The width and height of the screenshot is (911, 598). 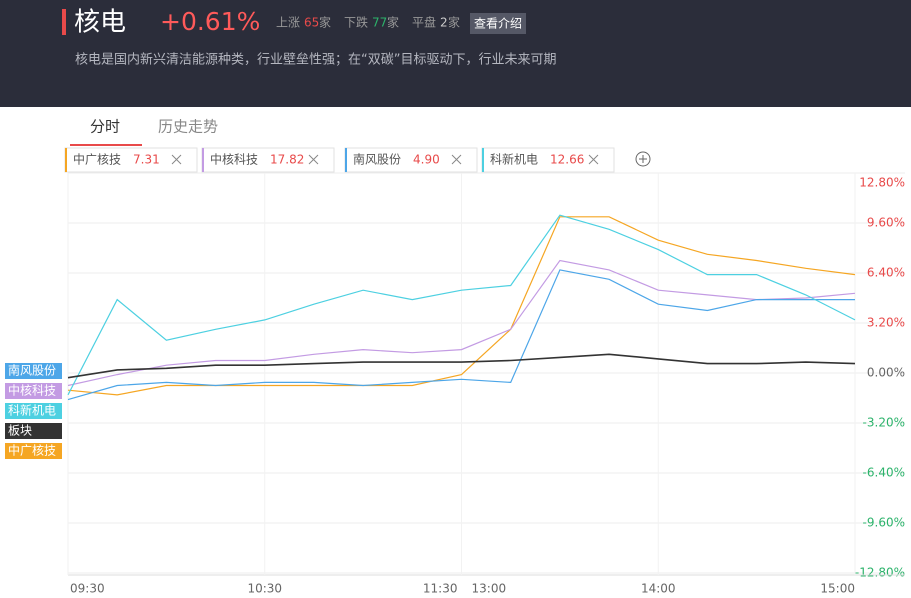 I want to click on add-icon, so click(x=643, y=159).